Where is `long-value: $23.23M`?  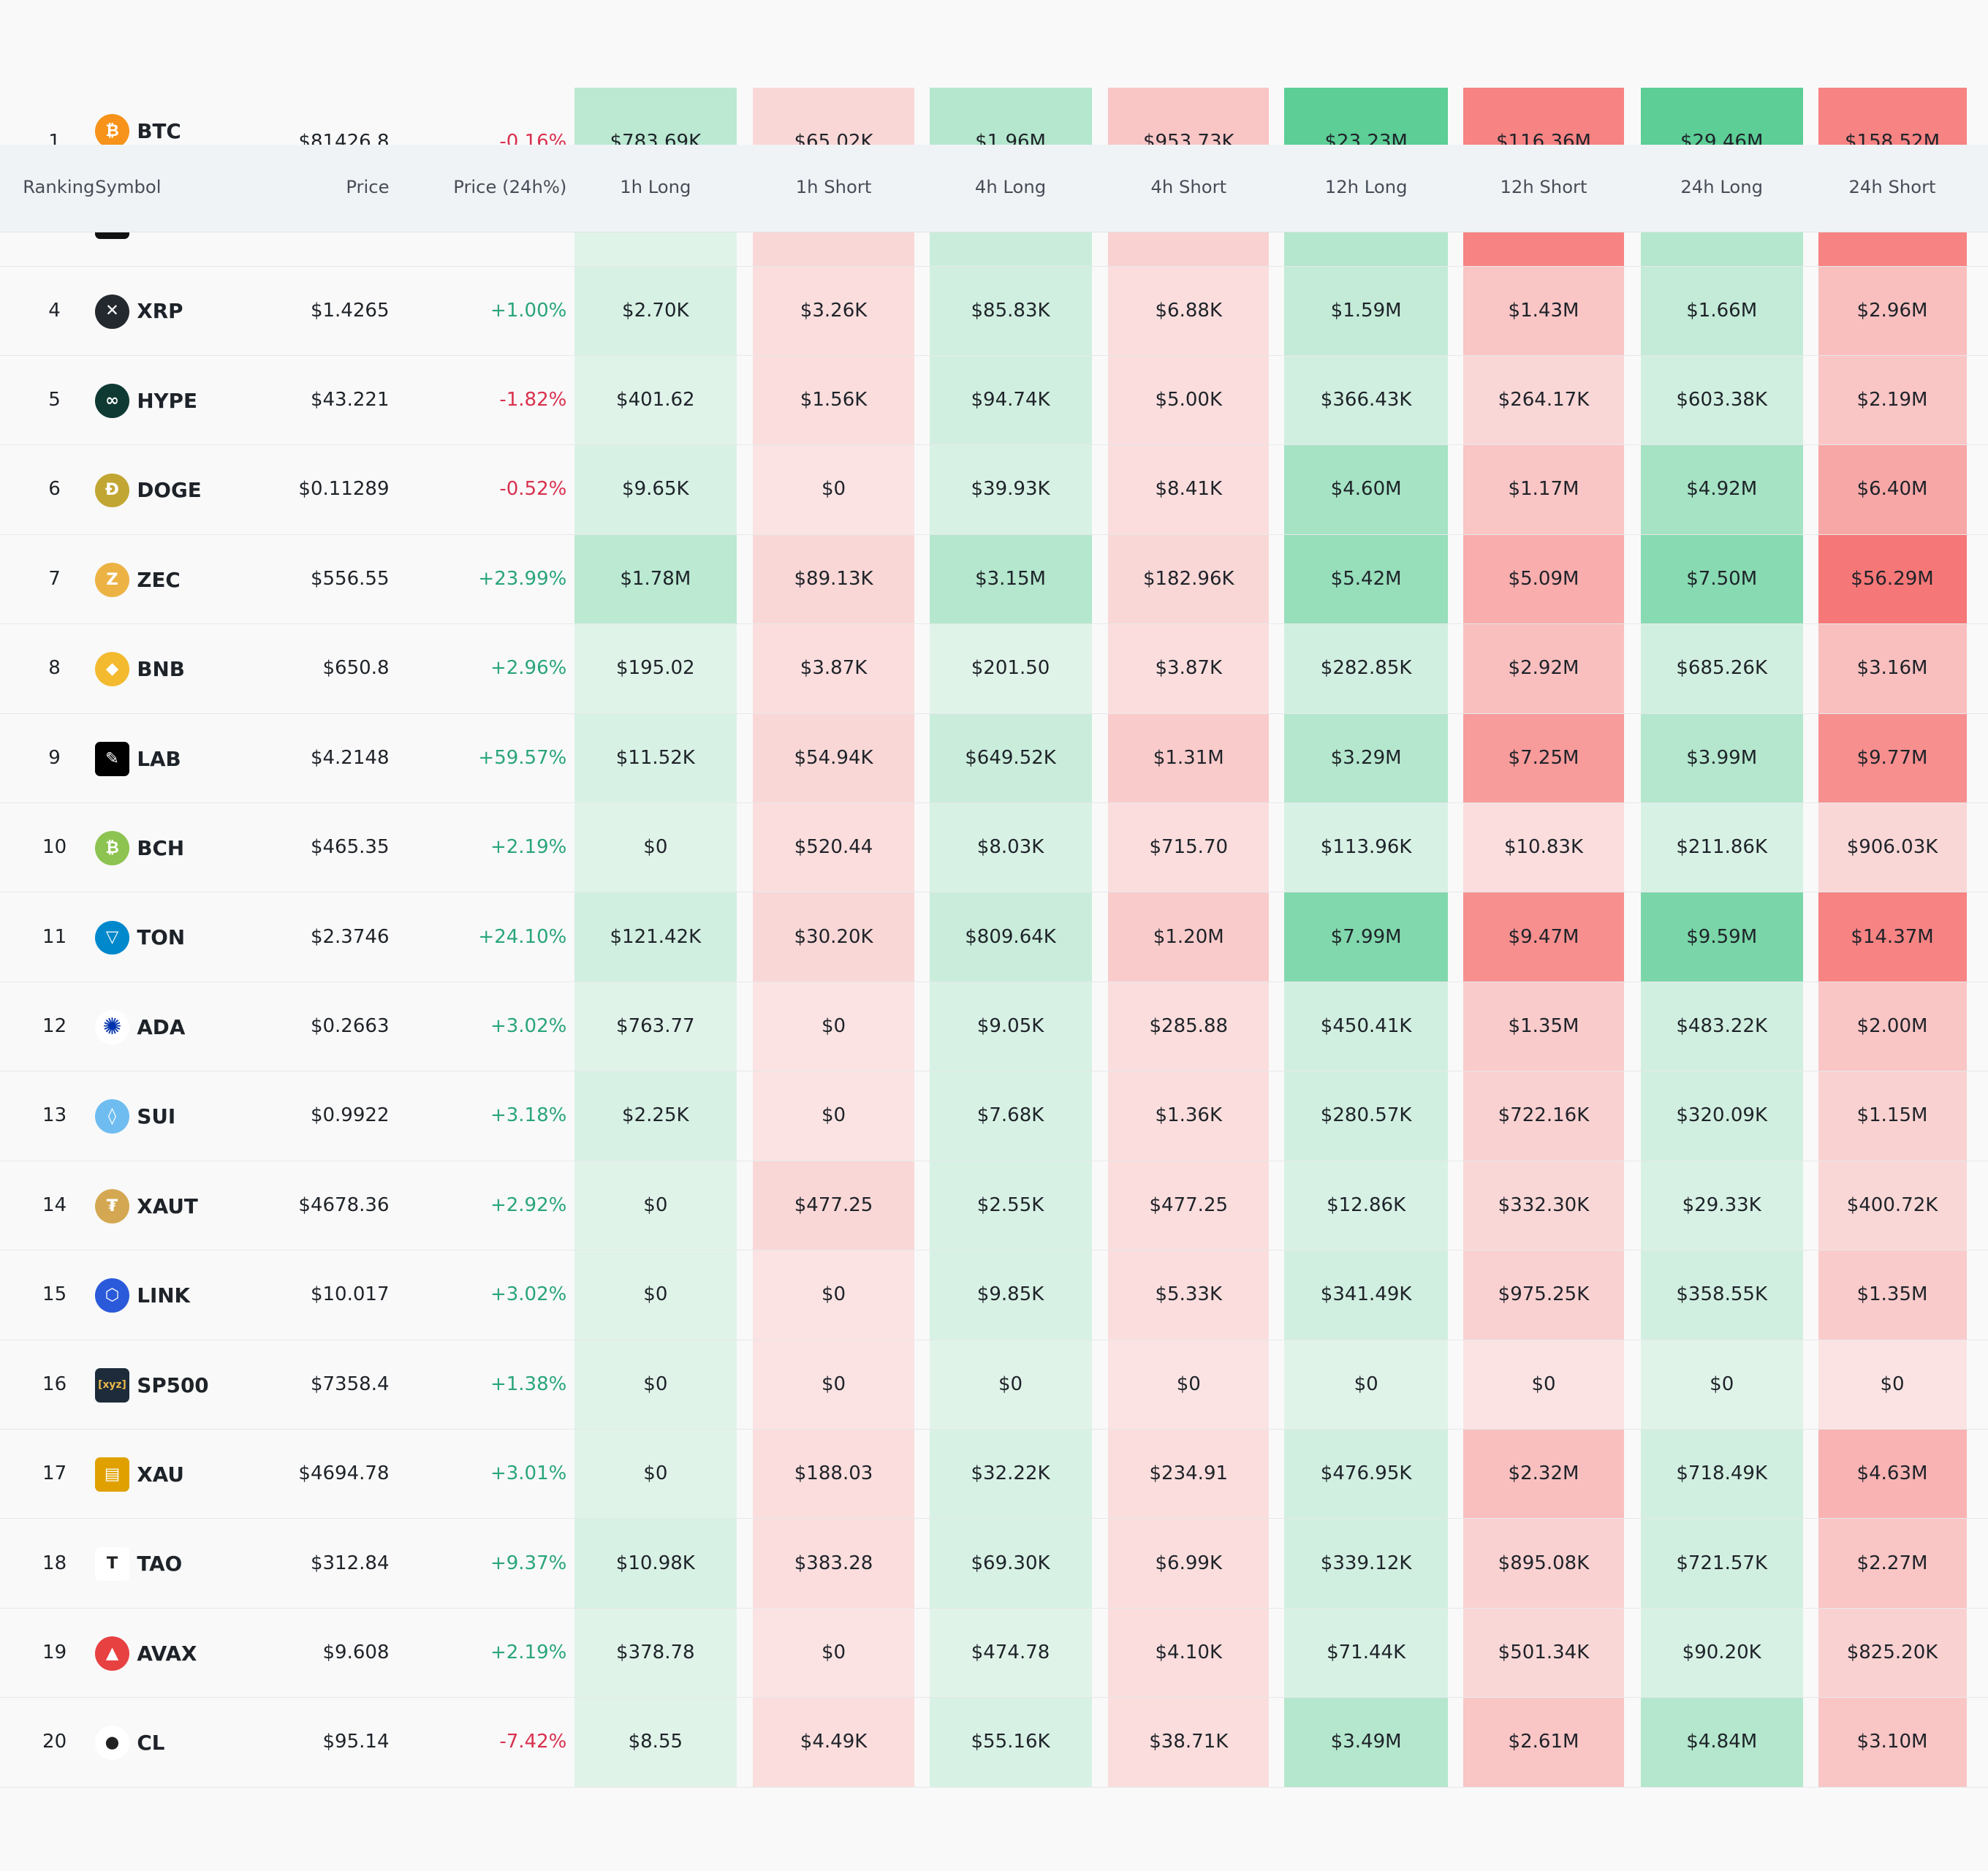
long-value: $23.23M is located at coordinates (1366, 137).